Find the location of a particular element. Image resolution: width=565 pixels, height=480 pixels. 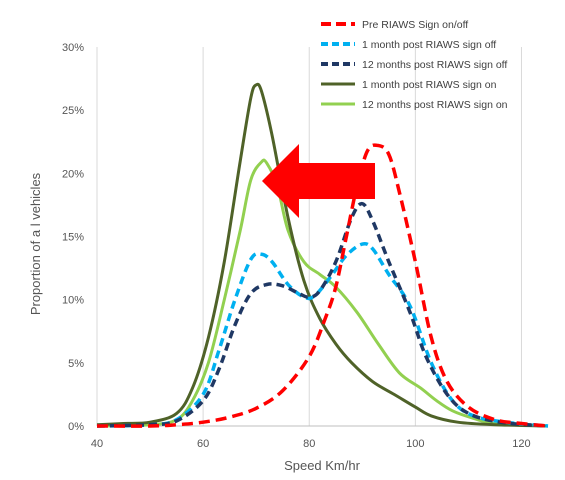

y-tick-label: 0% is located at coordinates (76, 427).